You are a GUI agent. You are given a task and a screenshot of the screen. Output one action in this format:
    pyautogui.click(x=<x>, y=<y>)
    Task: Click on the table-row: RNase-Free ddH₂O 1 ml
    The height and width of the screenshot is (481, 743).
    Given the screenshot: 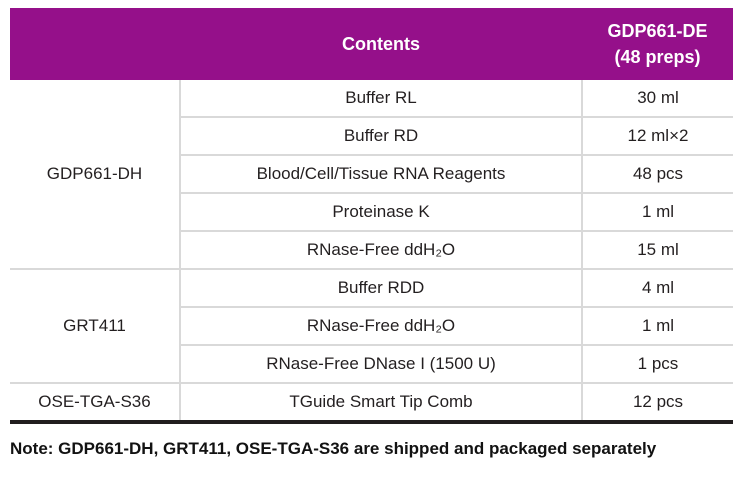 What is the action you would take?
    pyautogui.click(x=371, y=325)
    